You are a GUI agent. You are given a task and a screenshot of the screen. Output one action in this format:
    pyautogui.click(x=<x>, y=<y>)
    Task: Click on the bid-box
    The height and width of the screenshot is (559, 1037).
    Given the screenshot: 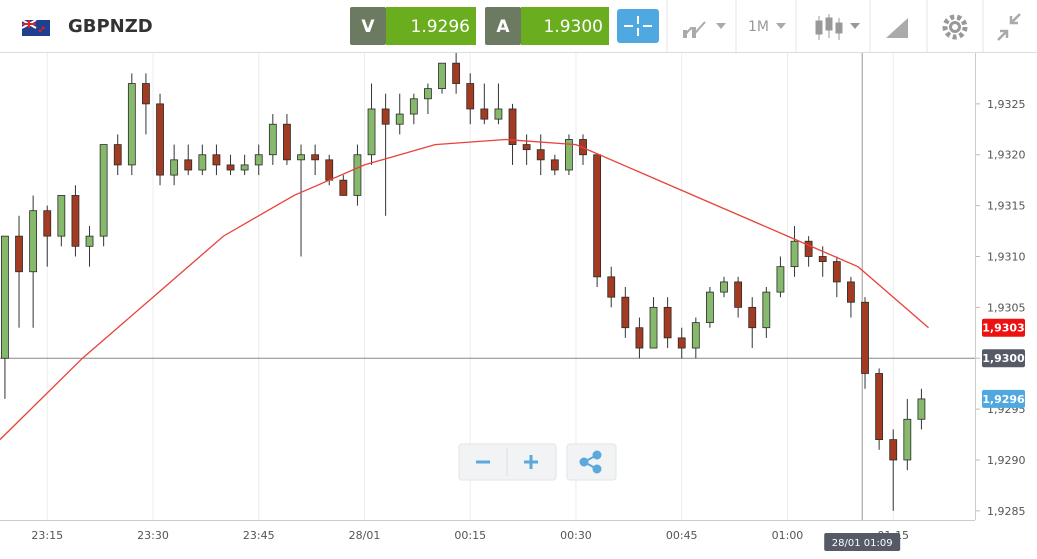 What is the action you would take?
    pyautogui.click(x=431, y=26)
    